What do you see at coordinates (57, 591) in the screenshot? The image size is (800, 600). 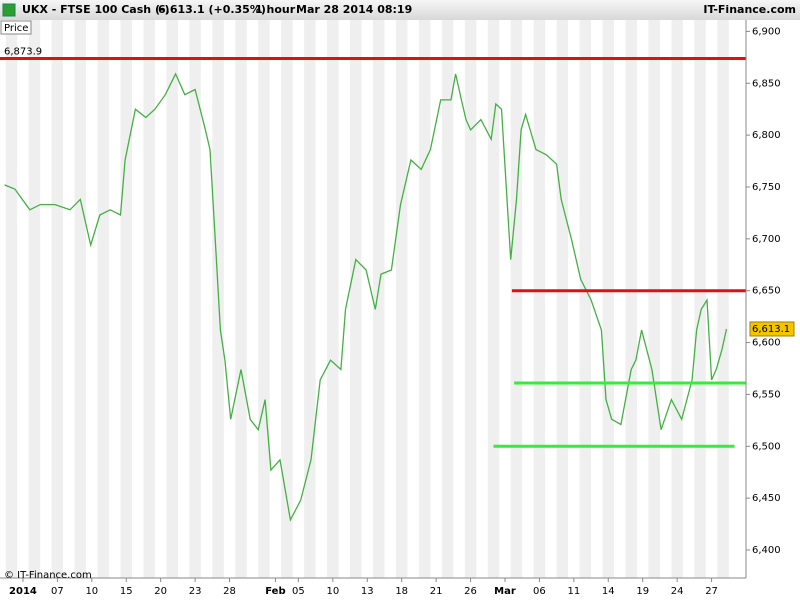 I see `x-tick-label: 07` at bounding box center [57, 591].